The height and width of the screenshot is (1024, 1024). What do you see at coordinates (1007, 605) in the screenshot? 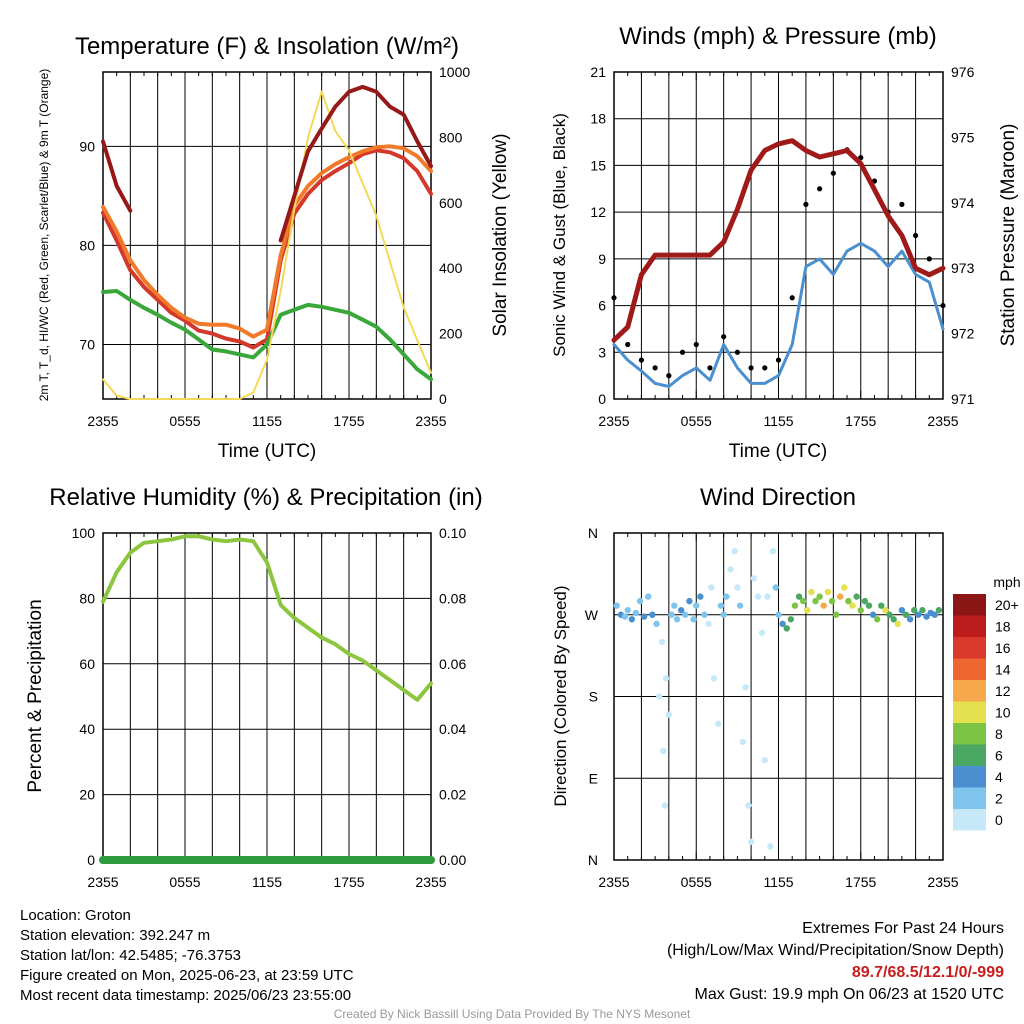
I see `colorbar-label: 20+` at bounding box center [1007, 605].